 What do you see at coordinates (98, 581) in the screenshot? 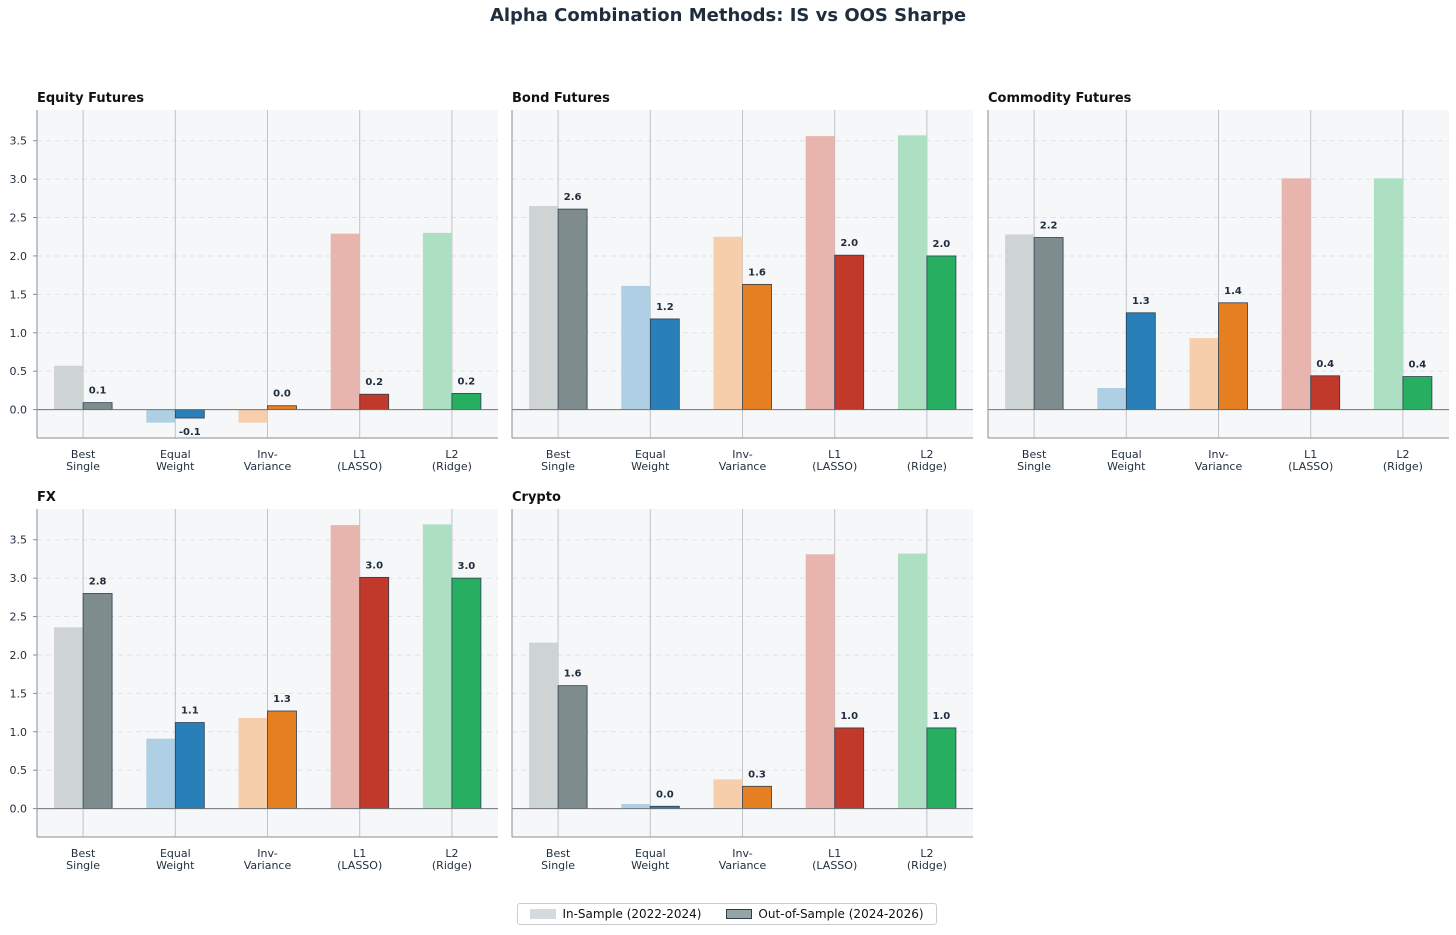
I see `data-label: 2.8` at bounding box center [98, 581].